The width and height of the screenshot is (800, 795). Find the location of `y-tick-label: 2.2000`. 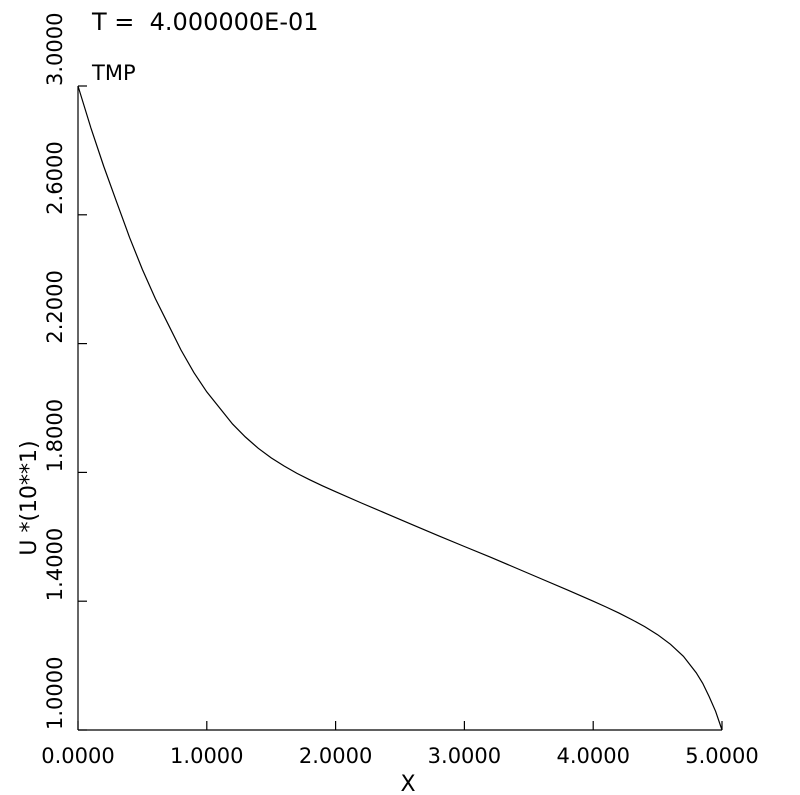

y-tick-label: 2.2000 is located at coordinates (55, 306).